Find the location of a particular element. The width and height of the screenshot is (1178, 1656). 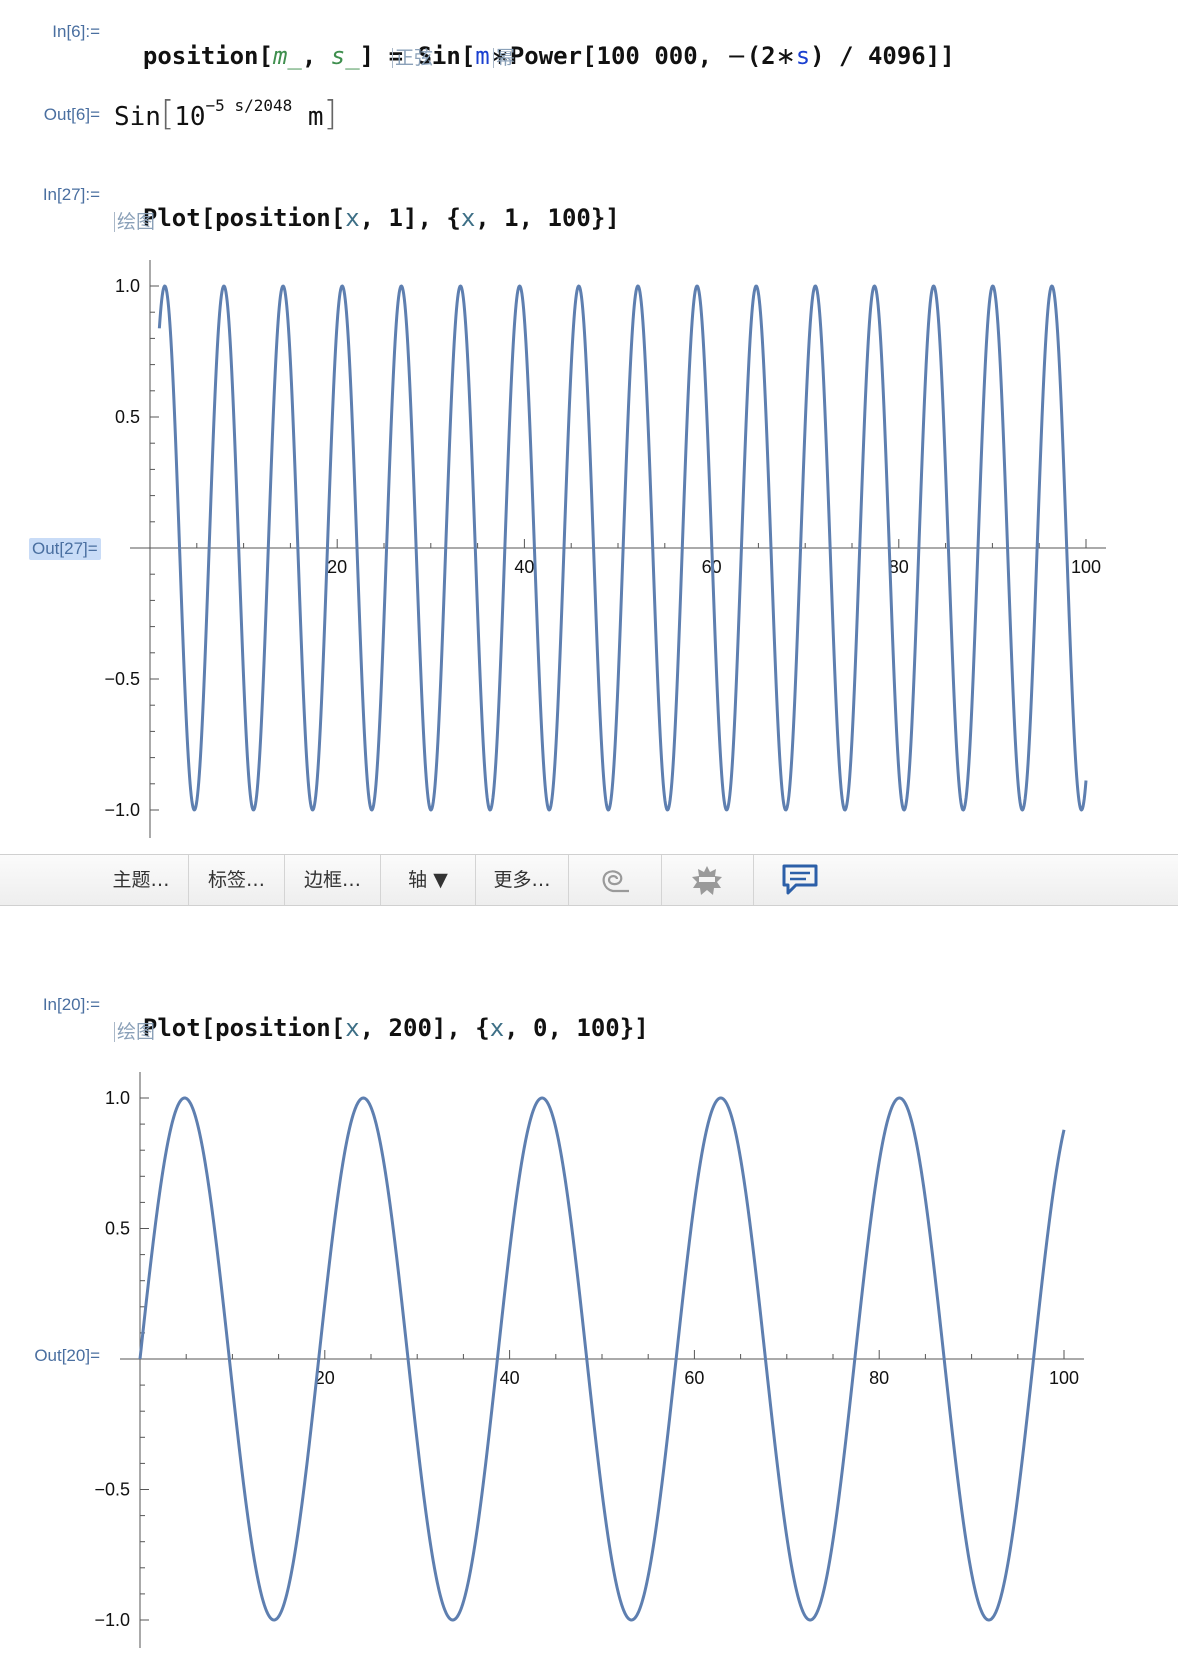

comment-icon is located at coordinates (800, 879).